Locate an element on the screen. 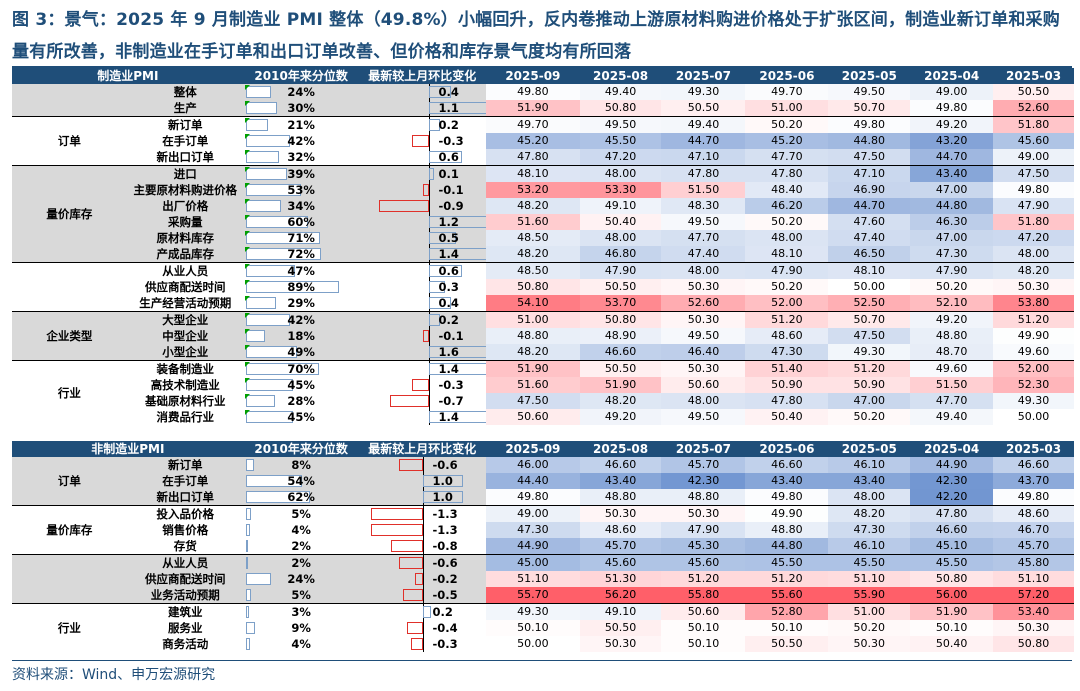 The image size is (1080, 691). column-header: 2025-09 is located at coordinates (533, 449).